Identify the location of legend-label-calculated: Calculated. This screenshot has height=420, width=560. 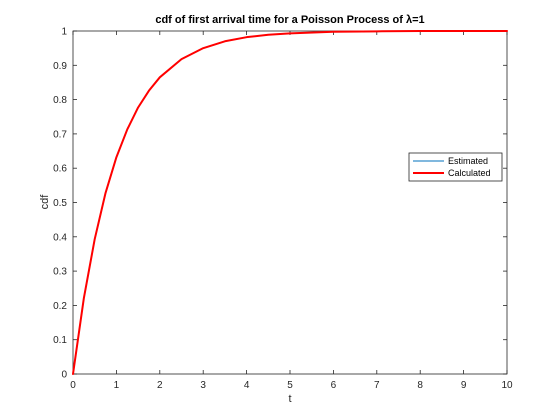
(469, 173).